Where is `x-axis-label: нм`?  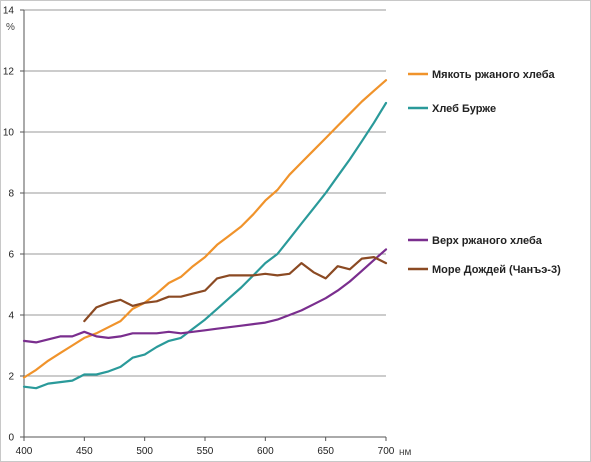
x-axis-label: нм is located at coordinates (405, 452).